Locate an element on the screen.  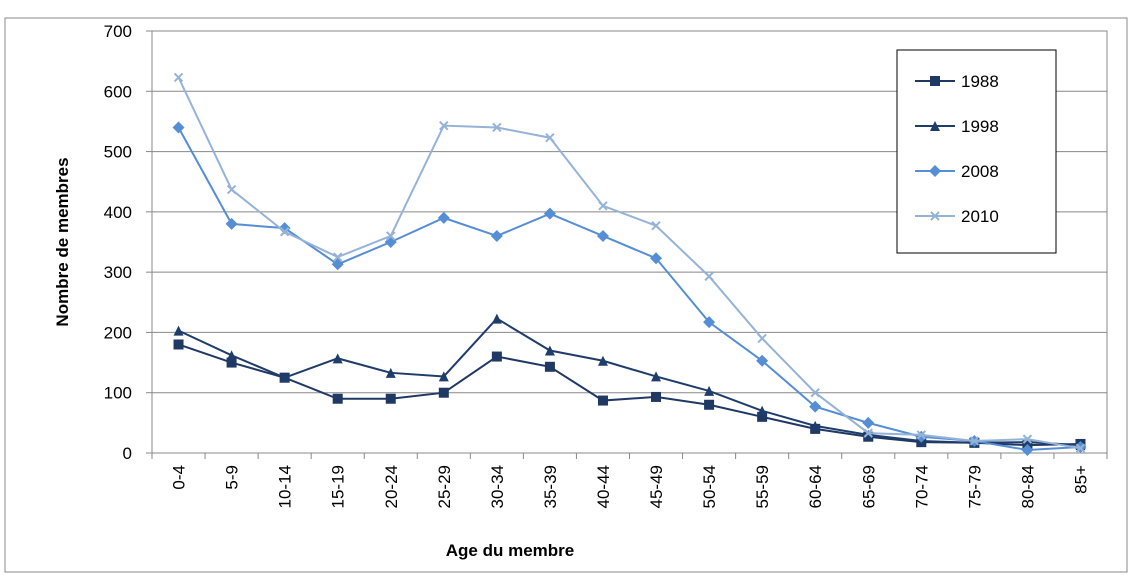
y-tick-label: 700 is located at coordinates (118, 31).